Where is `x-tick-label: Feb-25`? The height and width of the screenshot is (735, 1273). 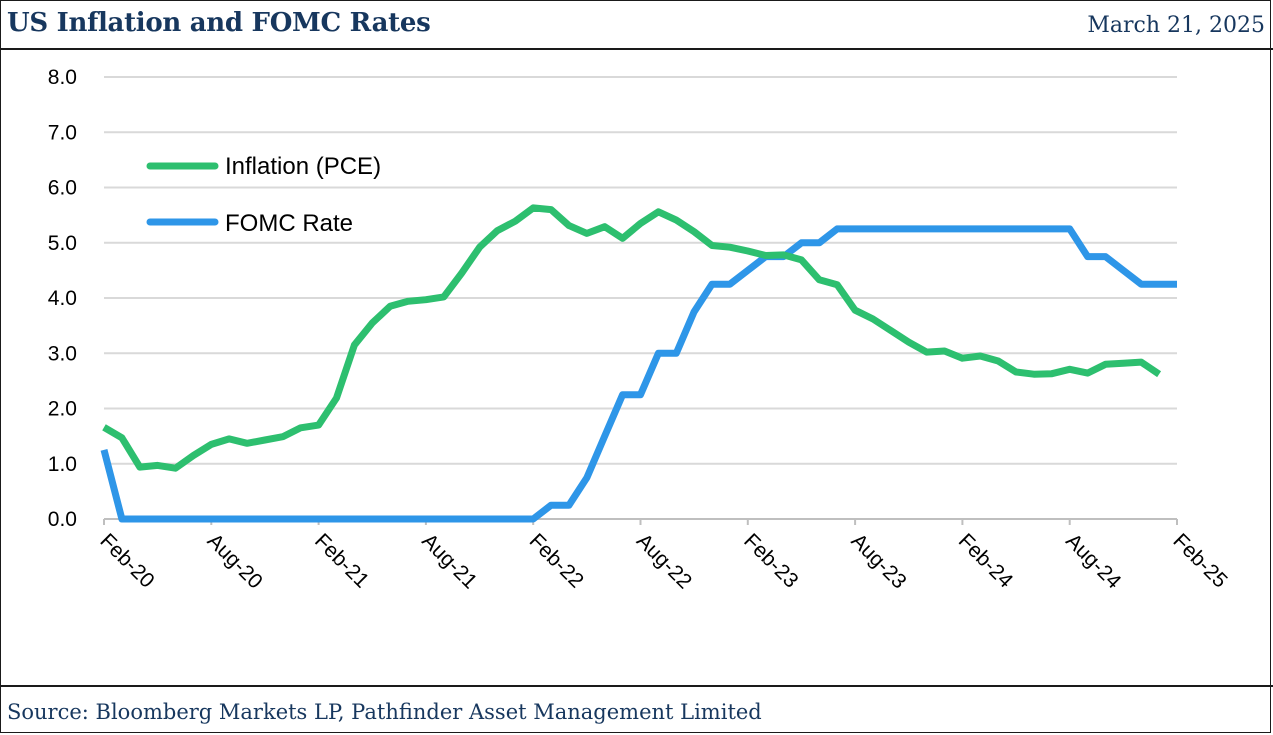 x-tick-label: Feb-25 is located at coordinates (1199, 560).